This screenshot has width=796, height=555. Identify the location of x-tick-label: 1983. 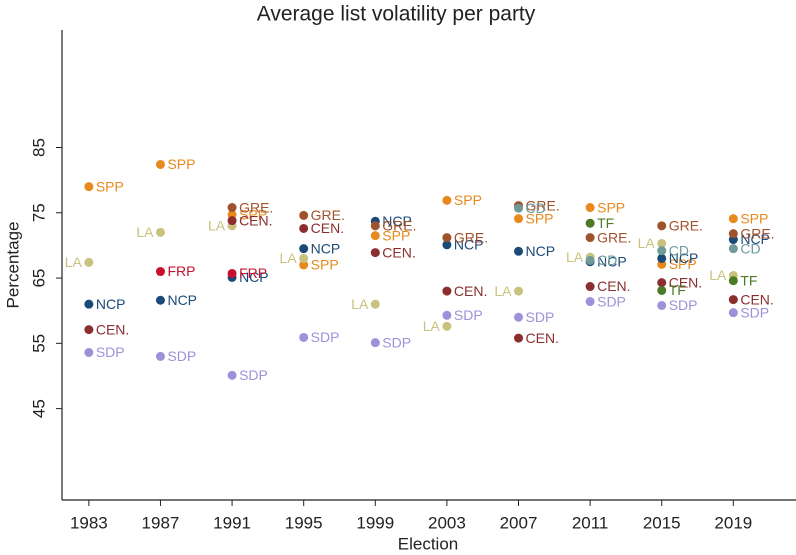
(89, 522).